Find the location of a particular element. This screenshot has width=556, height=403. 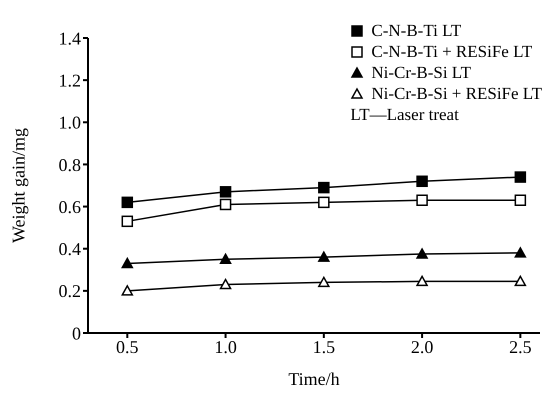

legend-label: C-N-B-Ti LT is located at coordinates (416, 30).